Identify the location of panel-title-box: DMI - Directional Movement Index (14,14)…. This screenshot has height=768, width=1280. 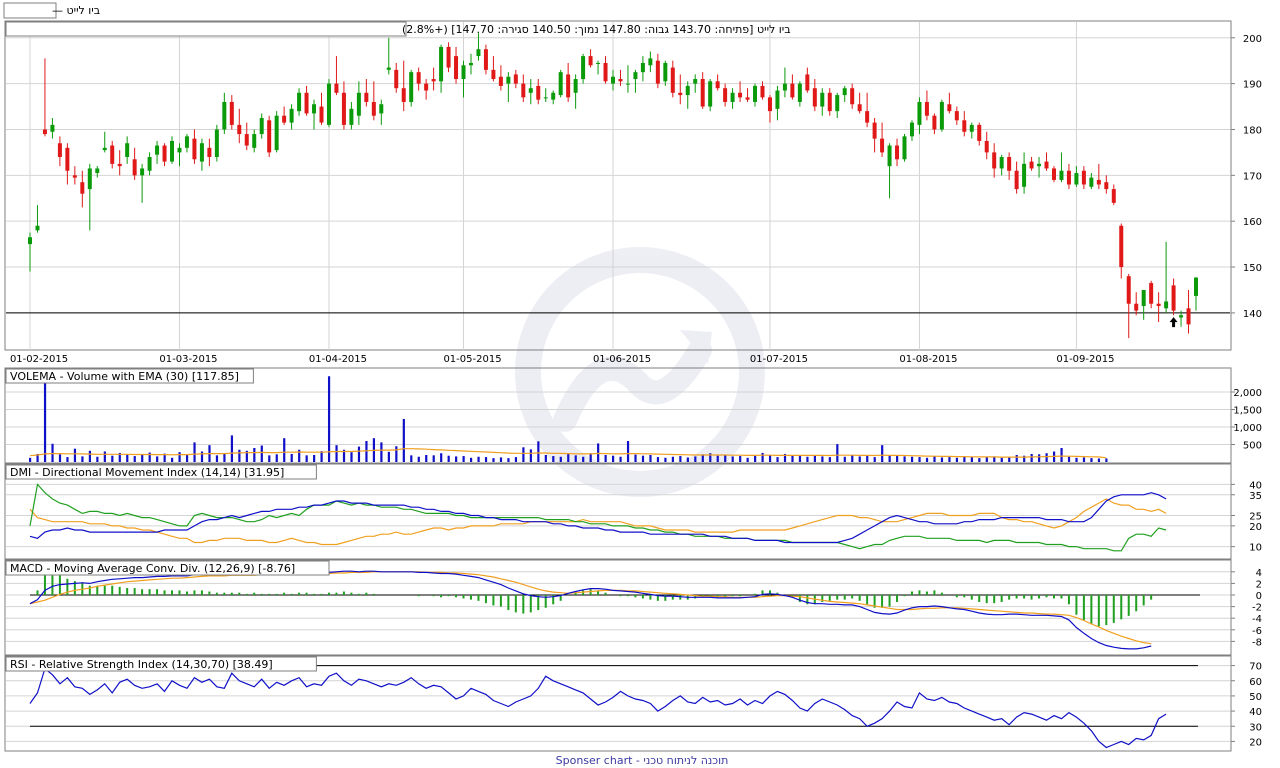
(161, 472).